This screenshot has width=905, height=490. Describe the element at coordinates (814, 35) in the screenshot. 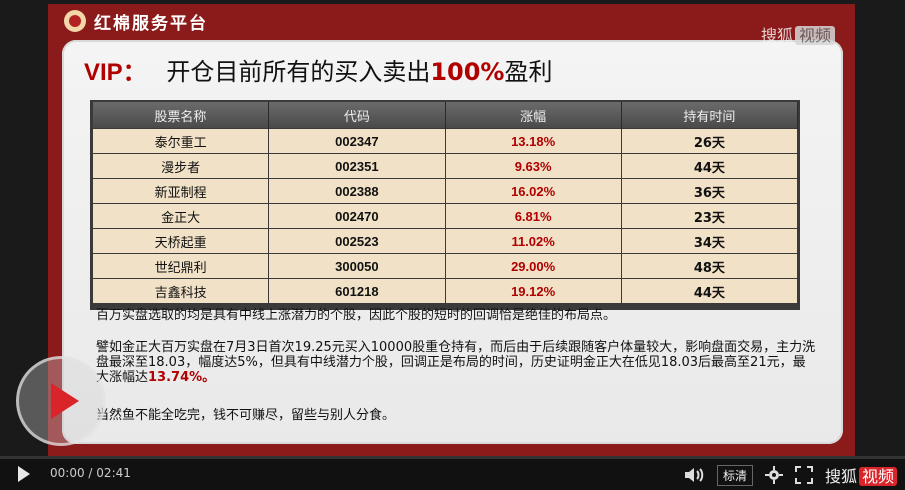

I see `watermark-badge: 视频` at that location.